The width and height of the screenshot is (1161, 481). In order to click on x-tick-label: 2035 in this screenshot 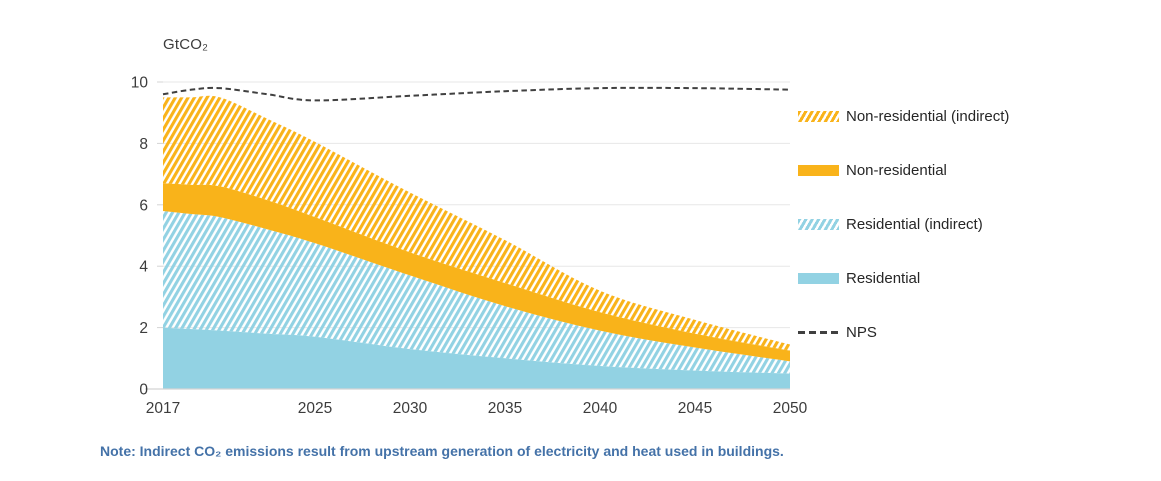, I will do `click(505, 408)`.